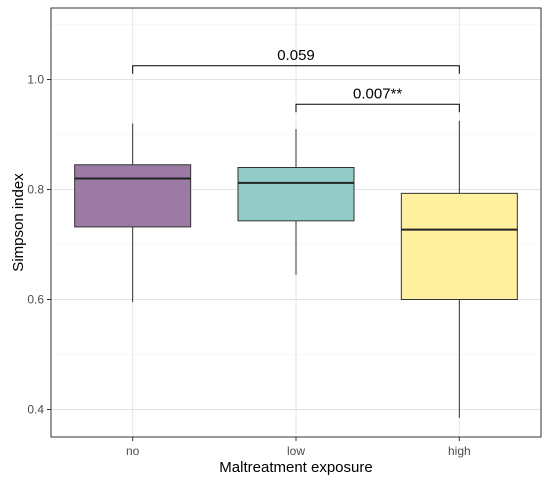 This screenshot has width=550, height=482. Describe the element at coordinates (18, 222) in the screenshot. I see `y-axis-title: Simpson index` at that location.